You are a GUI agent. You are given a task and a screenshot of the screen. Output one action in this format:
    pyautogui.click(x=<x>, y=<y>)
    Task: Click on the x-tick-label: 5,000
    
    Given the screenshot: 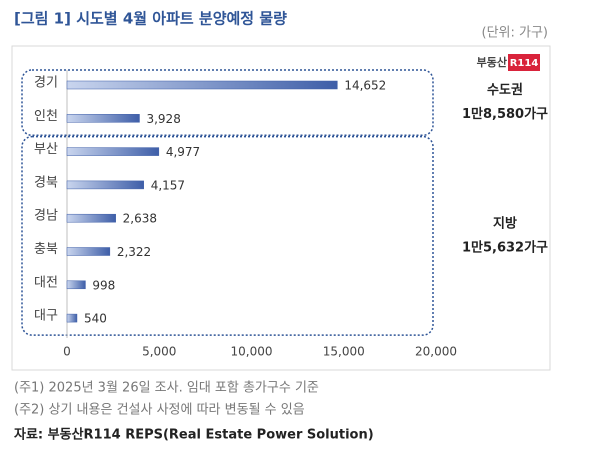 What is the action you would take?
    pyautogui.click(x=159, y=352)
    